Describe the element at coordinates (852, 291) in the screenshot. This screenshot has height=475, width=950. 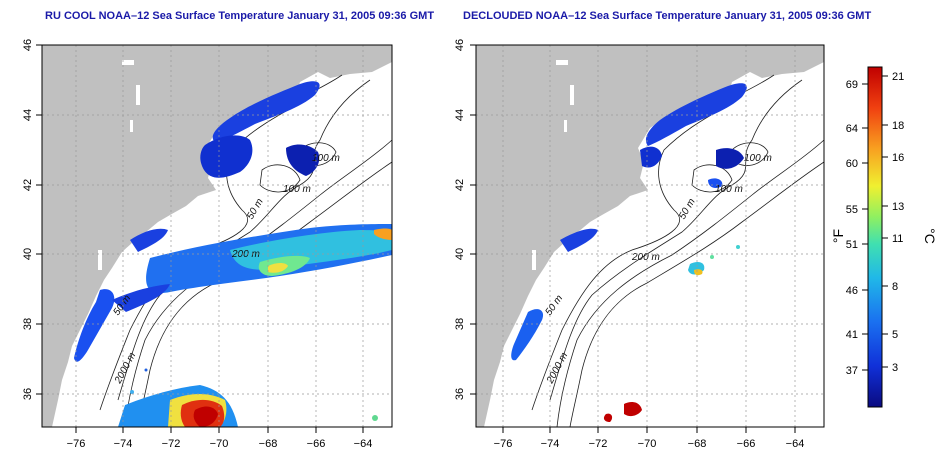
I see `fahrenheit-tick: 46` at that location.